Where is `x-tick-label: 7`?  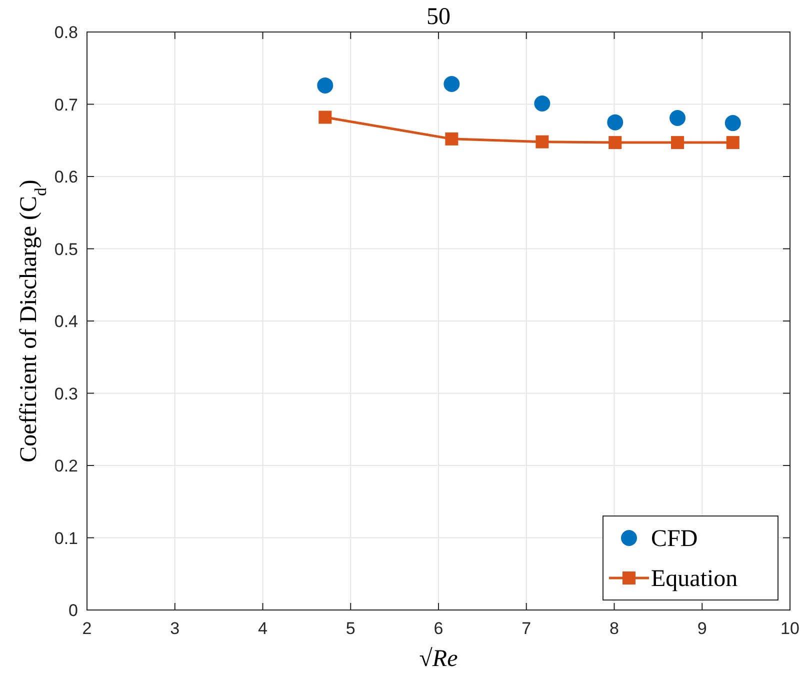 x-tick-label: 7 is located at coordinates (527, 628).